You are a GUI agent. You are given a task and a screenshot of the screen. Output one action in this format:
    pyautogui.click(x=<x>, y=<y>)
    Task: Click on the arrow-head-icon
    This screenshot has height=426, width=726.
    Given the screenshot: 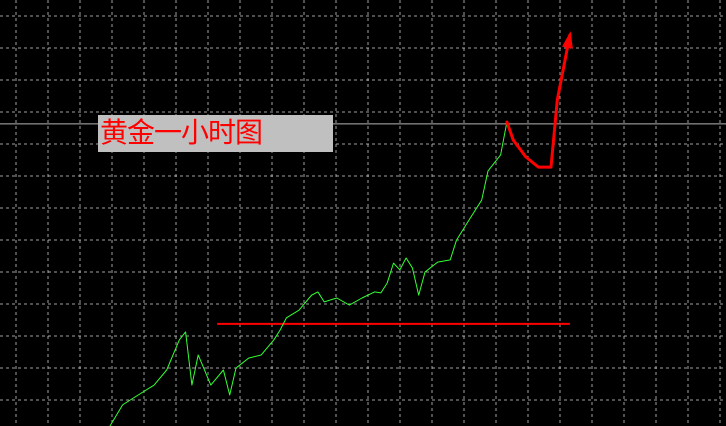 What is the action you would take?
    pyautogui.click(x=567, y=40)
    